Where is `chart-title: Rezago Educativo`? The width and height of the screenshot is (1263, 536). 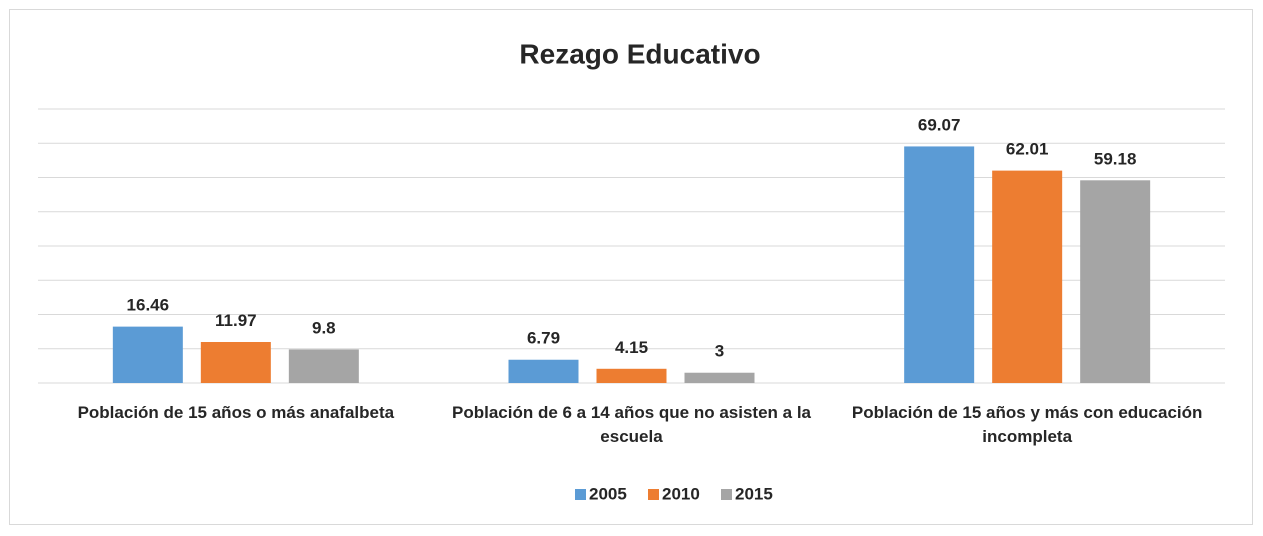 chart-title: Rezago Educativo is located at coordinates (639, 53).